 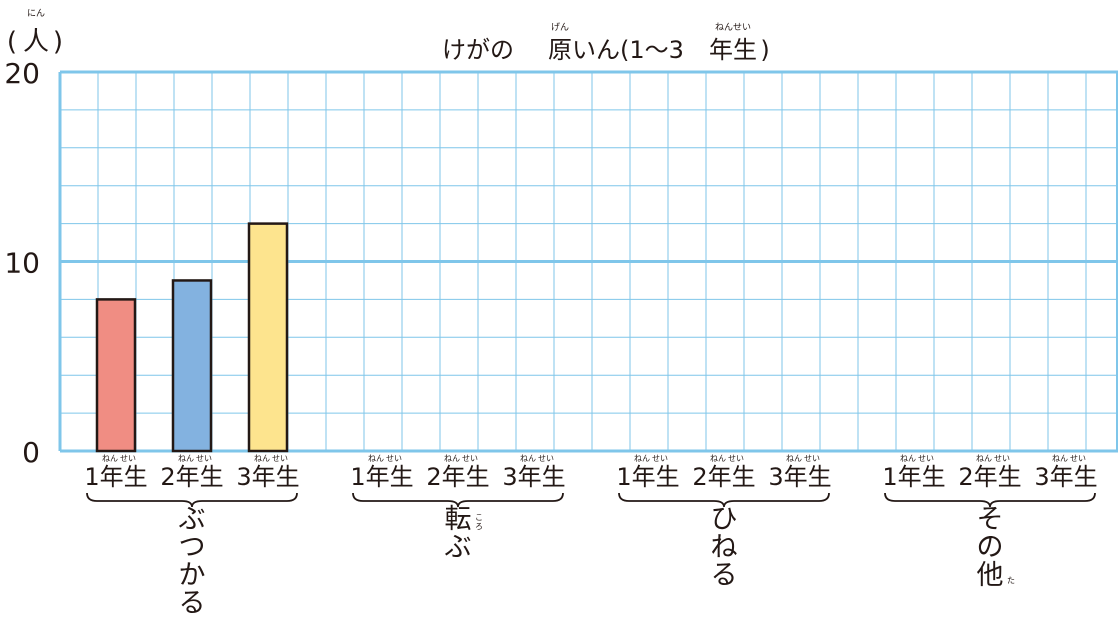 I want to click on y-unit-paren-close: ), so click(x=58, y=42).